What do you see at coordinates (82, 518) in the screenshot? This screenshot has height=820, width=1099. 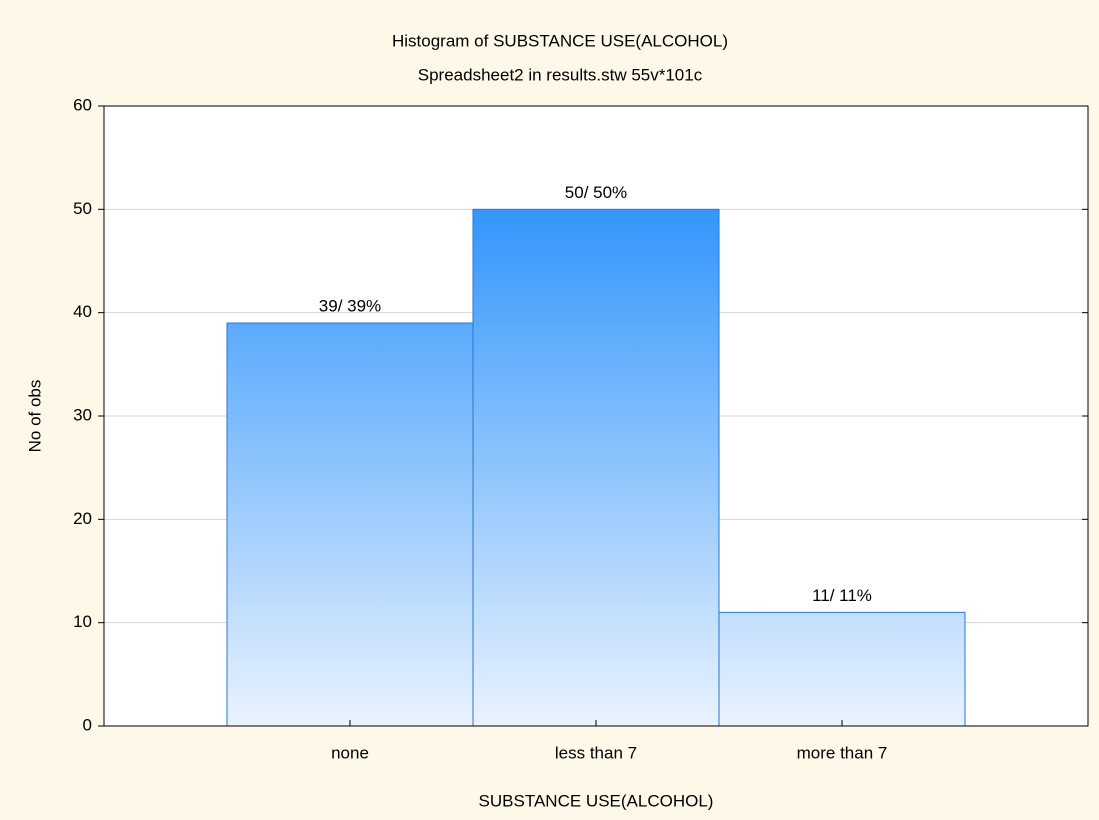 I see `y-tick-label: 20` at bounding box center [82, 518].